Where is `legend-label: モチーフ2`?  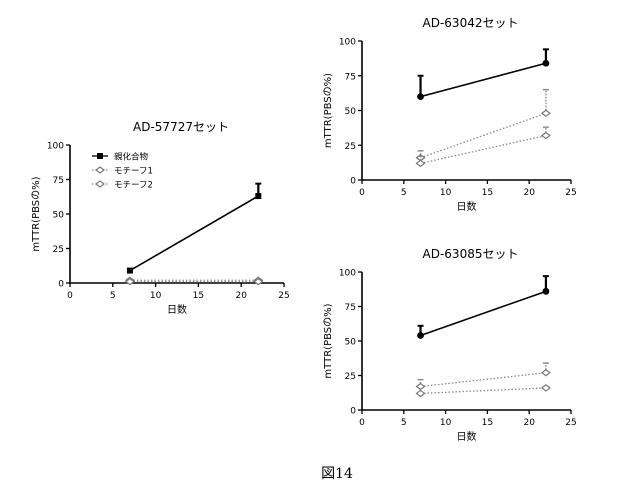 legend-label: モチーフ2 is located at coordinates (133, 186).